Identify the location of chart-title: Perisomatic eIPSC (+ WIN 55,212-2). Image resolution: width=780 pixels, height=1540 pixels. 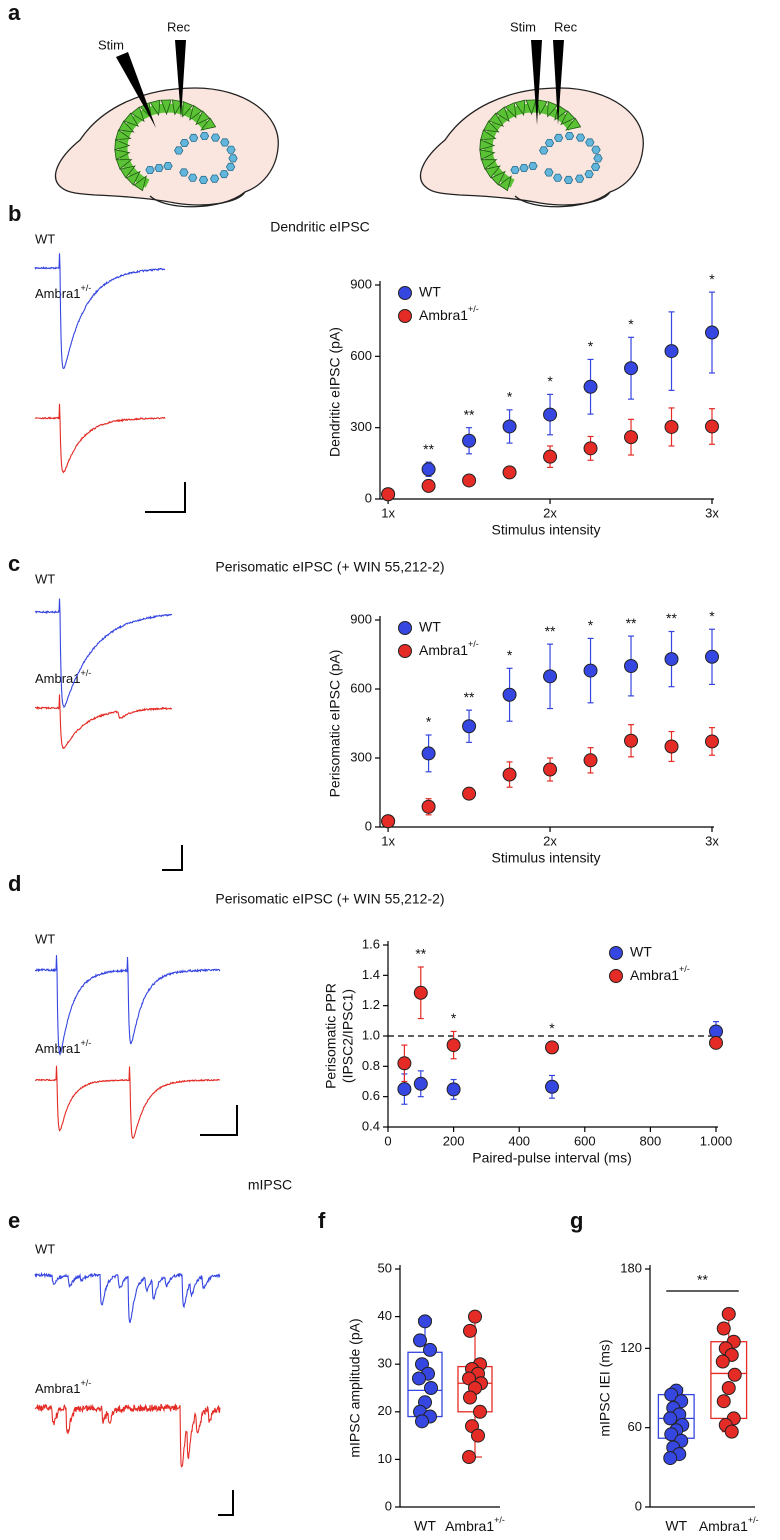
(329, 899).